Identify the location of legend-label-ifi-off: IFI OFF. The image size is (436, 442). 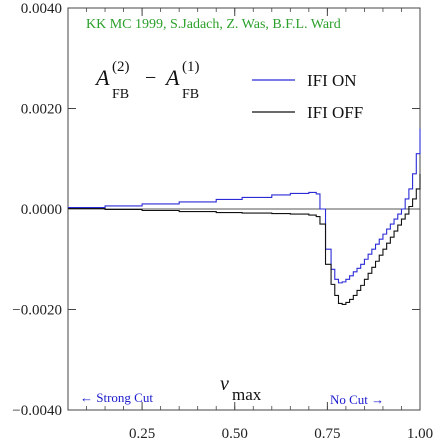
(335, 112).